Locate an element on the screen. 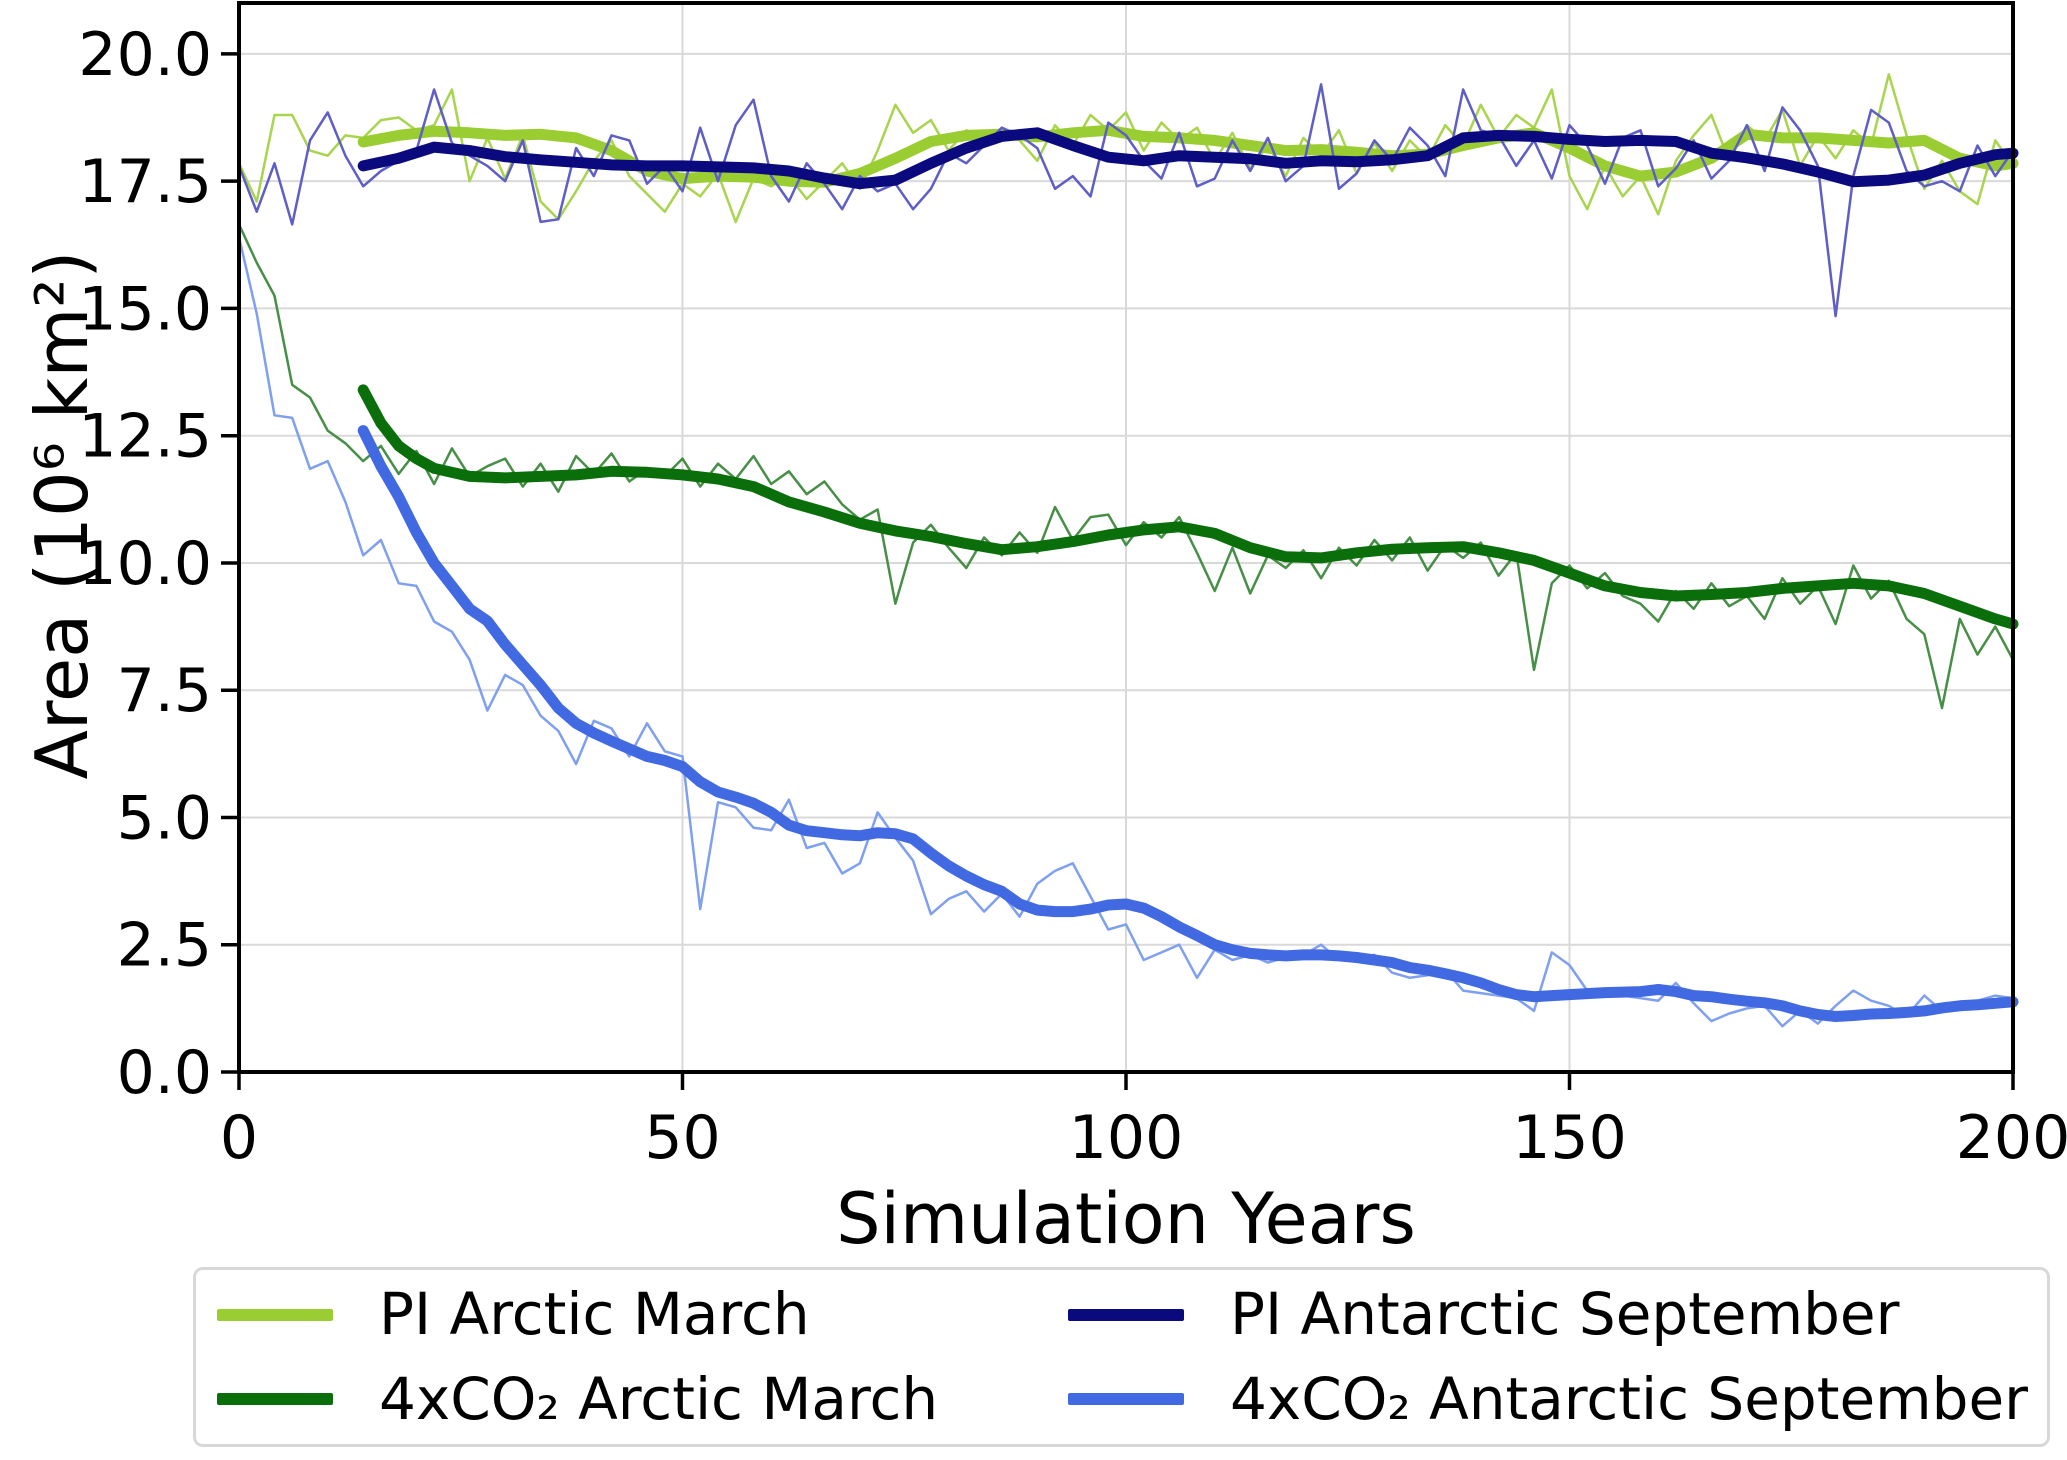 The width and height of the screenshot is (2067, 1460). legend-item-pi-arctic-march: PI Arctic March is located at coordinates (577, 1314).